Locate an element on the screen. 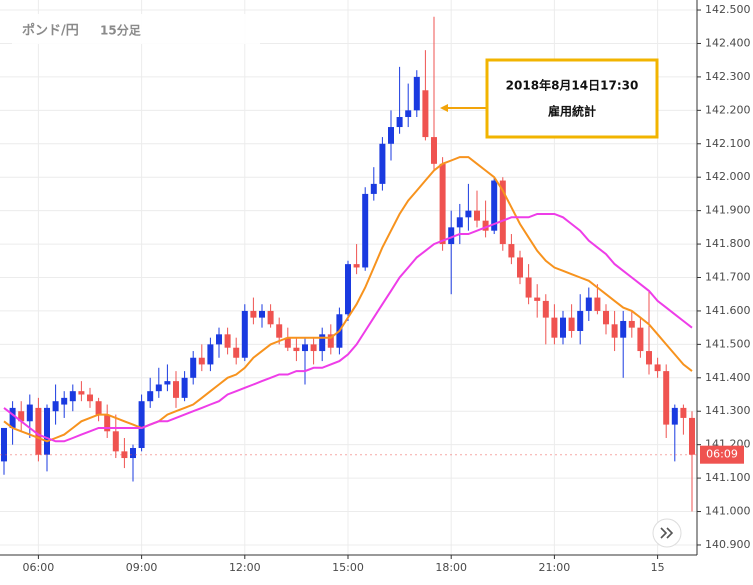 Image resolution: width=753 pixels, height=585 pixels. price-label: 06:09 is located at coordinates (722, 454).